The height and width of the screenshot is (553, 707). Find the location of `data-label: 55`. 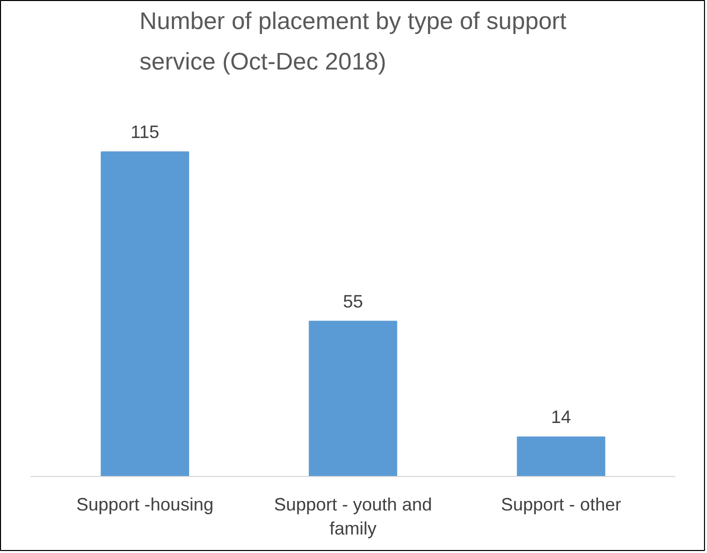

data-label: 55 is located at coordinates (353, 301).